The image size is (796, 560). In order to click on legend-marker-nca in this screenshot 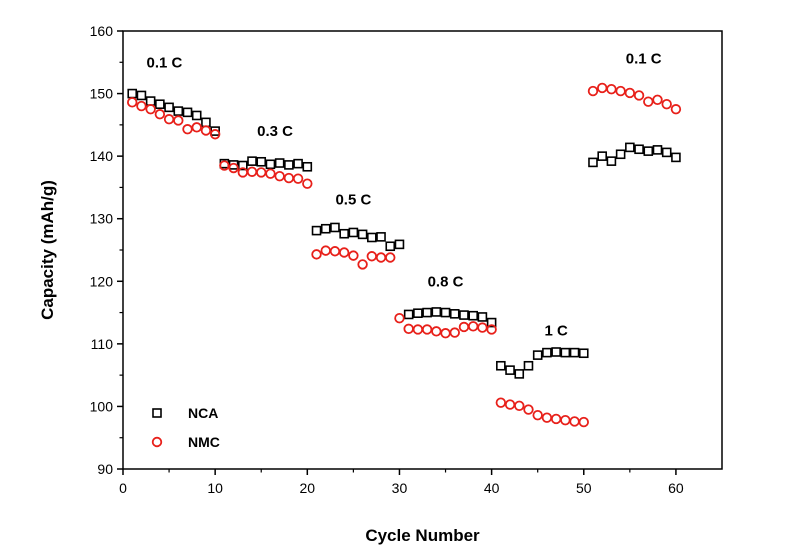, I will do `click(157, 413)`.